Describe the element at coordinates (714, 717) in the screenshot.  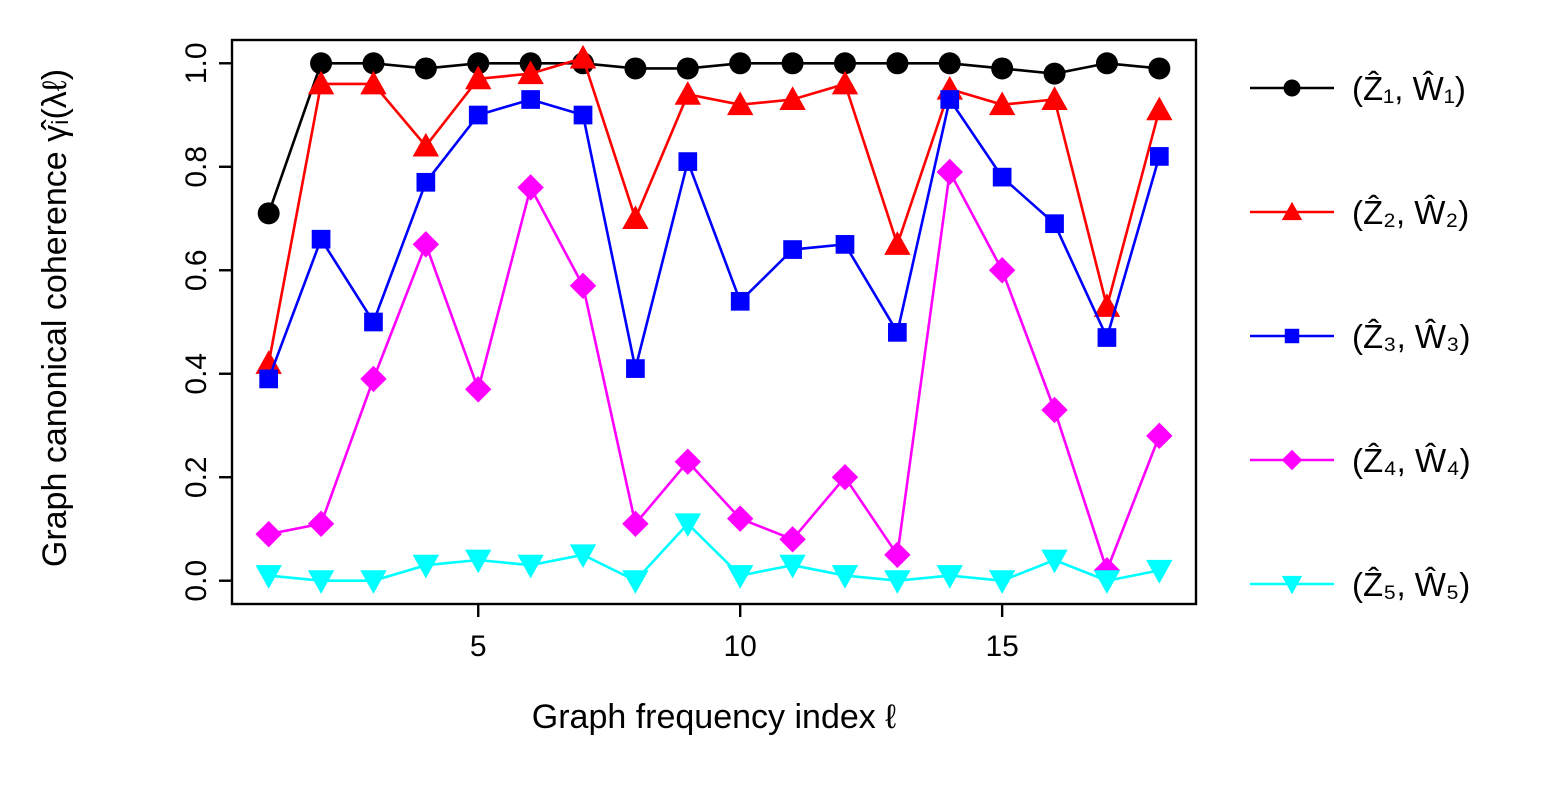
I see `x-axis-label: Graph frequency index ℓ` at that location.